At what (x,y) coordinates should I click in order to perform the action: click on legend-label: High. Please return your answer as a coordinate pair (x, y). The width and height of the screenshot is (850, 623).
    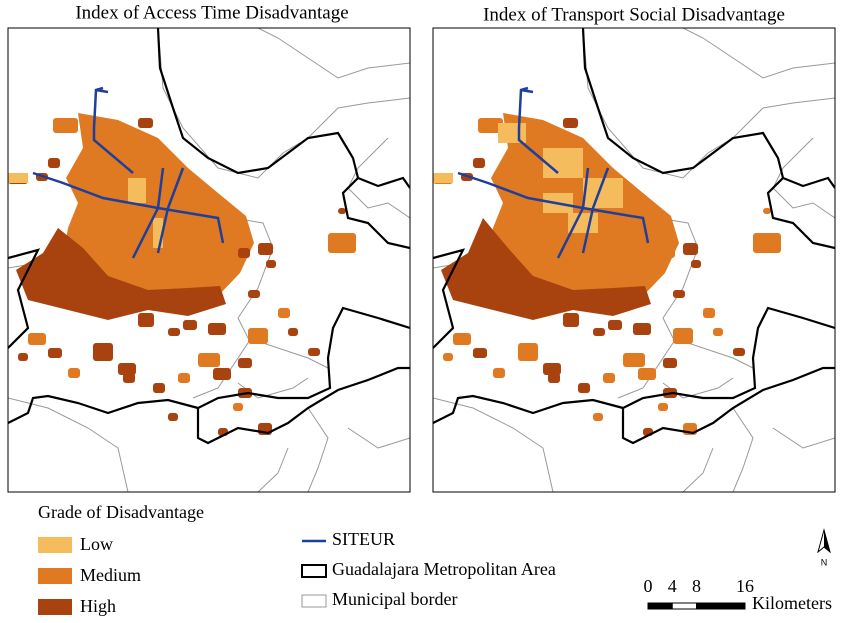
    Looking at the image, I should click on (98, 606).